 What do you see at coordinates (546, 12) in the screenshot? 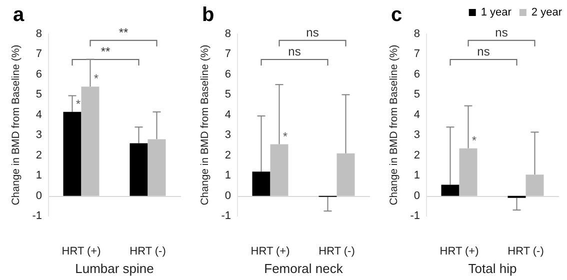
I see `legend-label: 2 year` at bounding box center [546, 12].